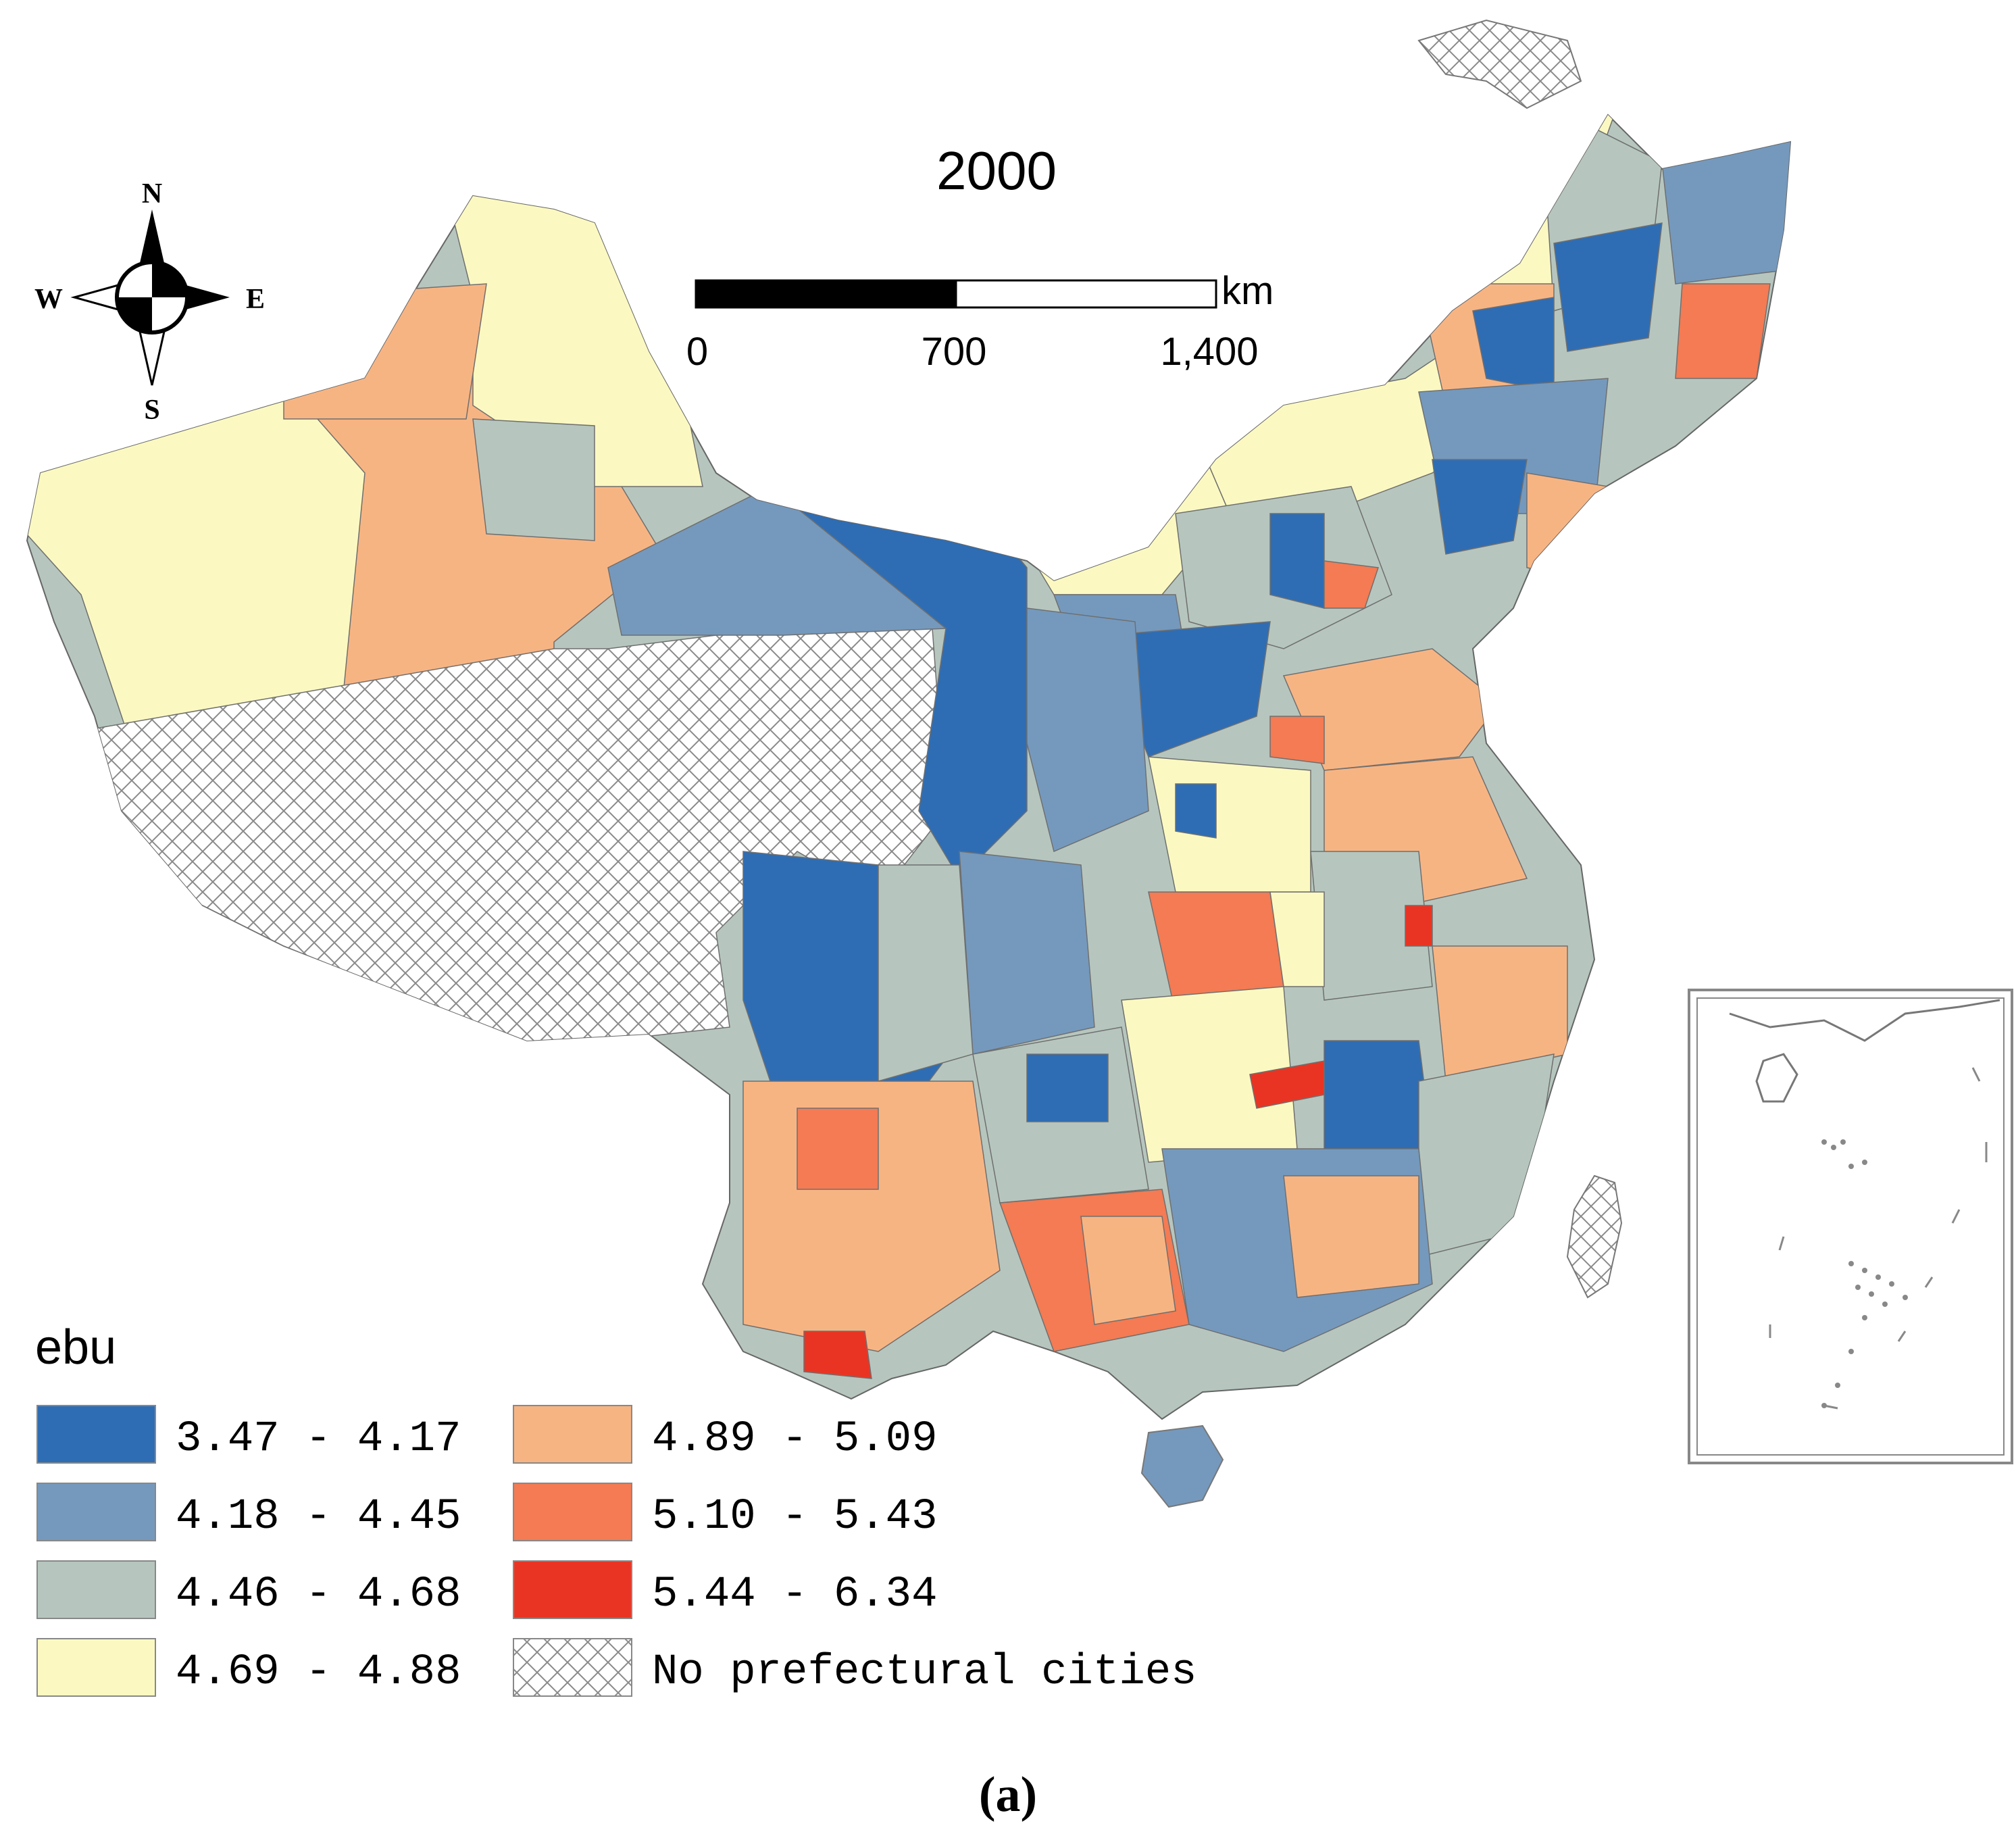 The height and width of the screenshot is (1836, 2016). Describe the element at coordinates (1864, 1273) in the screenshot. I see `inset-islands` at that location.